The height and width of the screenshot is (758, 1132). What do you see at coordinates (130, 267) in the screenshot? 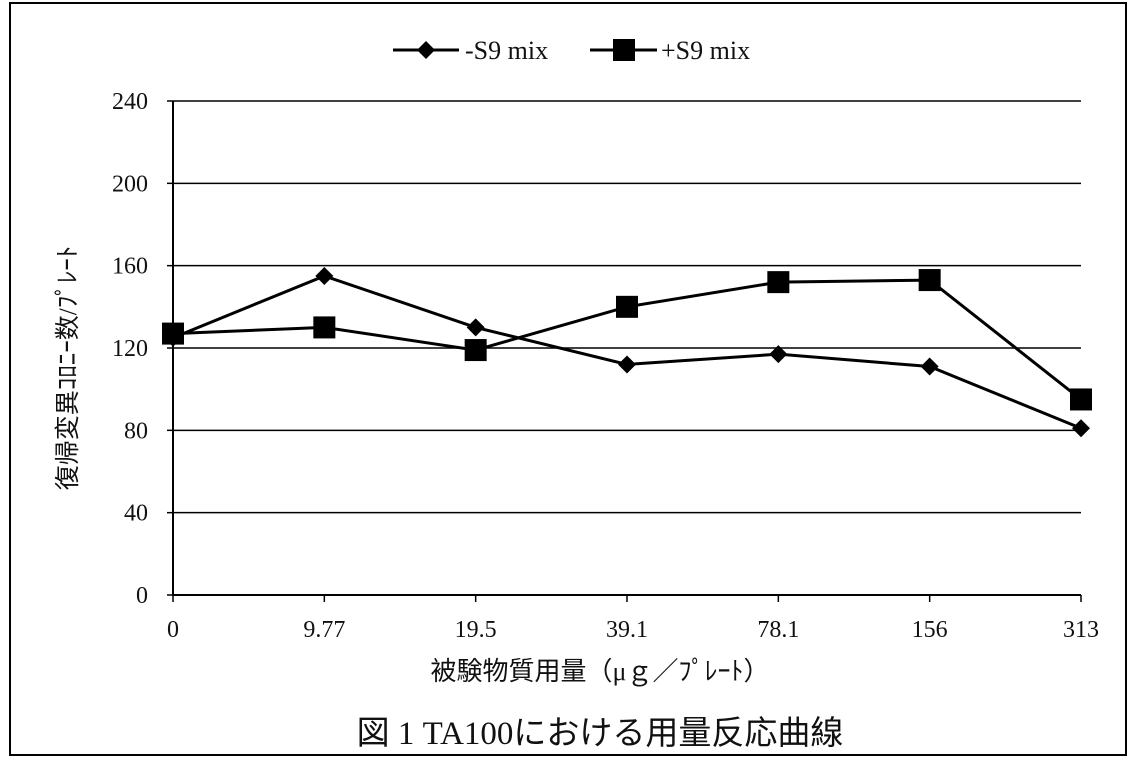
I see `y-tick-label: 160` at bounding box center [130, 267].